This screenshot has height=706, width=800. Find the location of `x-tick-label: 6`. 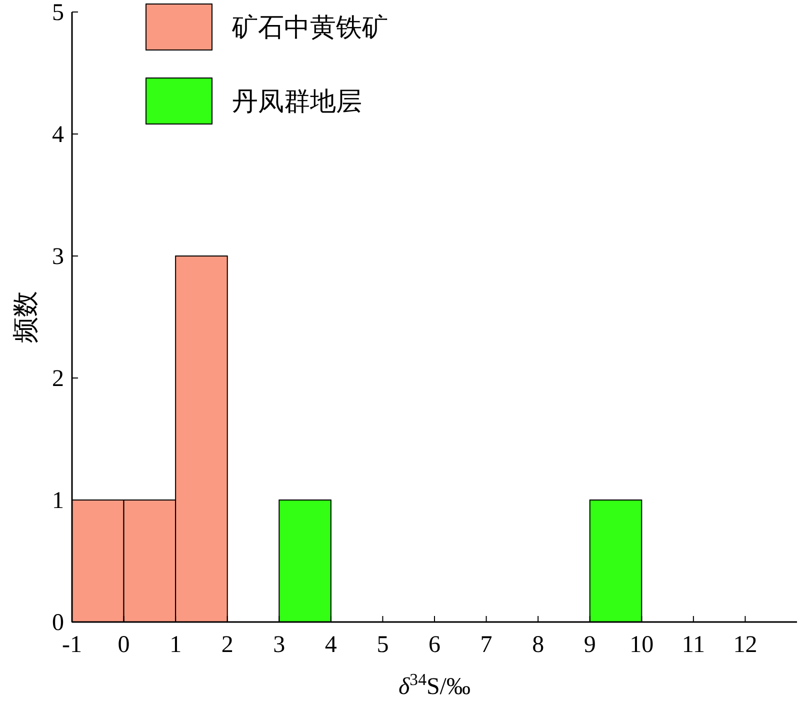

x-tick-label: 6 is located at coordinates (434, 645).